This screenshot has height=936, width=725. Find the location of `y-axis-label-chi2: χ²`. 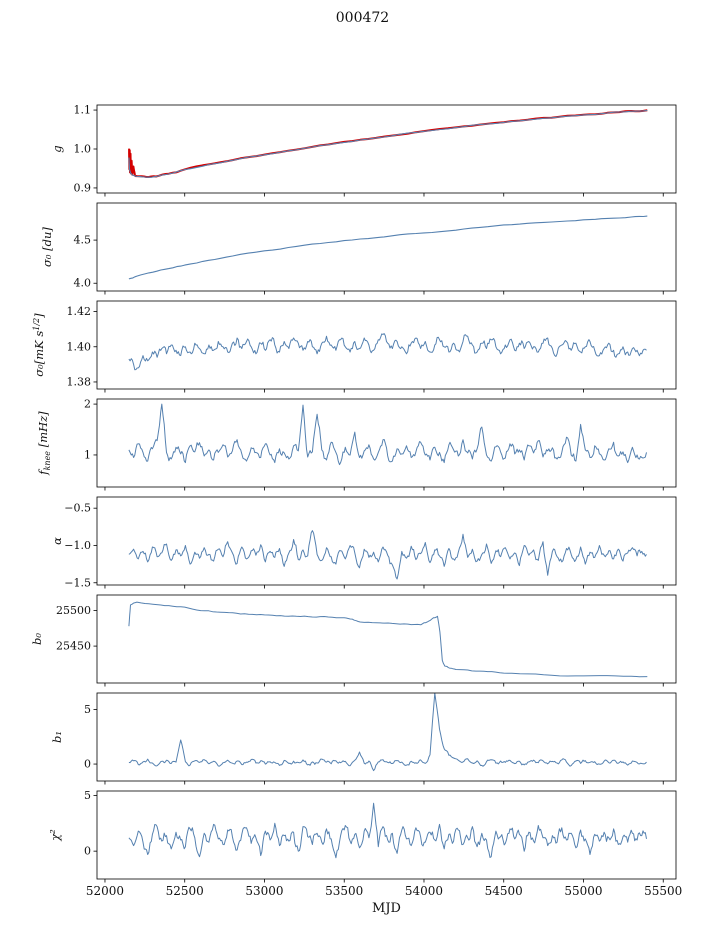

y-axis-label-chi2: χ² is located at coordinates (55, 835).